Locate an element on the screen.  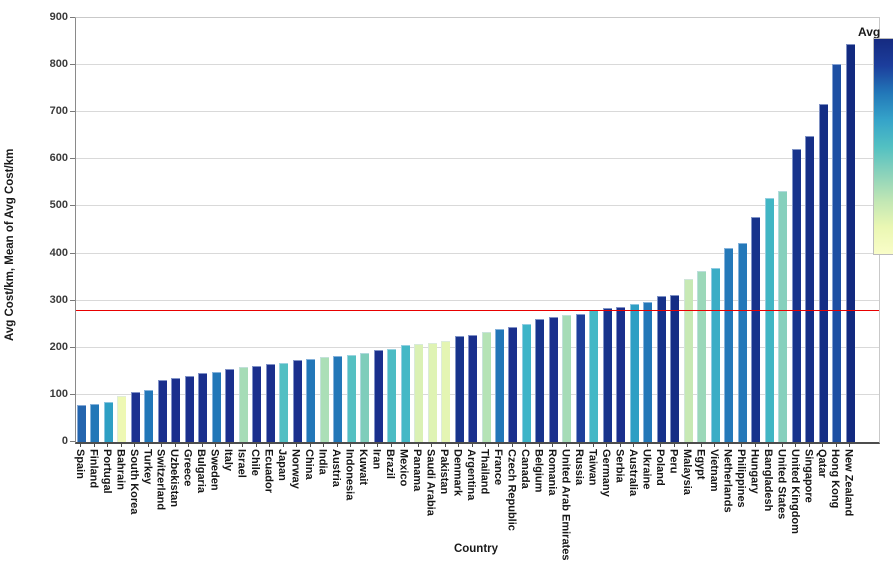
bar-ukraine is located at coordinates (648, 371).